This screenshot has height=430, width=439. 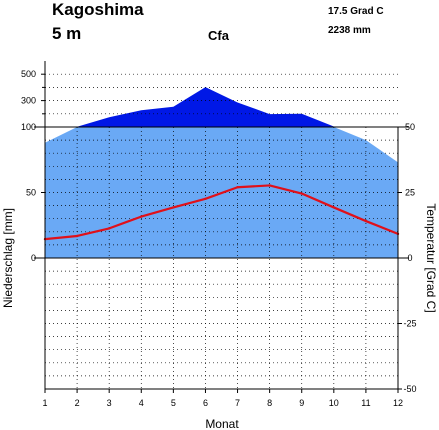 I want to click on mean-temperature: 17.5 Grad C, so click(x=356, y=11).